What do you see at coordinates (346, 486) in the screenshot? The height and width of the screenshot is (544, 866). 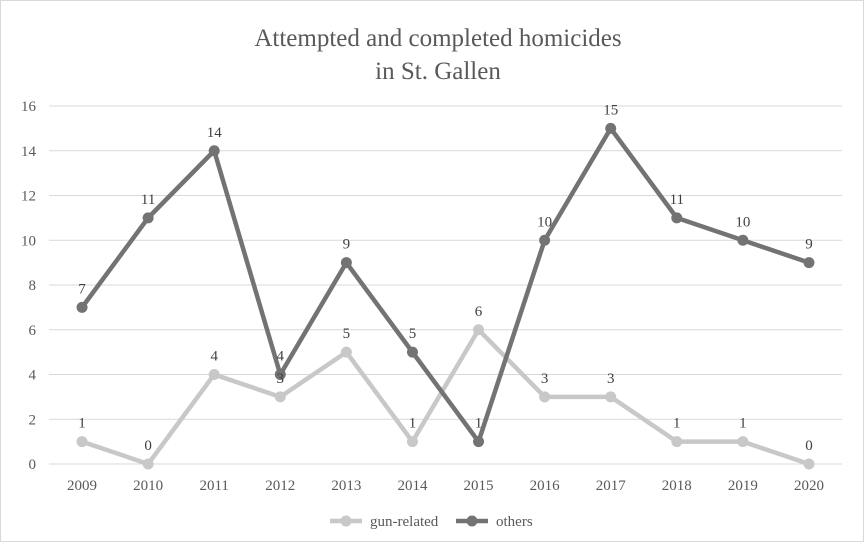 I see `x-tick-label: 2013` at bounding box center [346, 486].